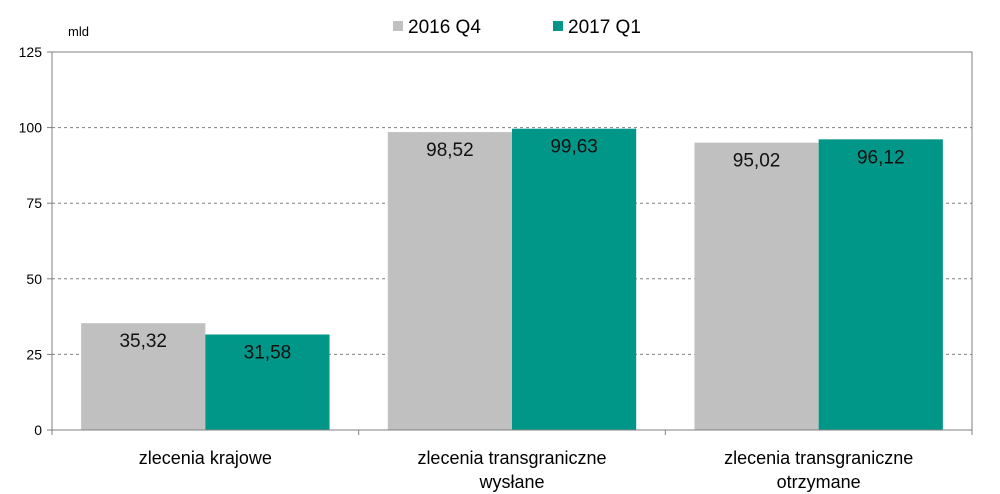  I want to click on legend-label: 2017 Q1, so click(604, 27).